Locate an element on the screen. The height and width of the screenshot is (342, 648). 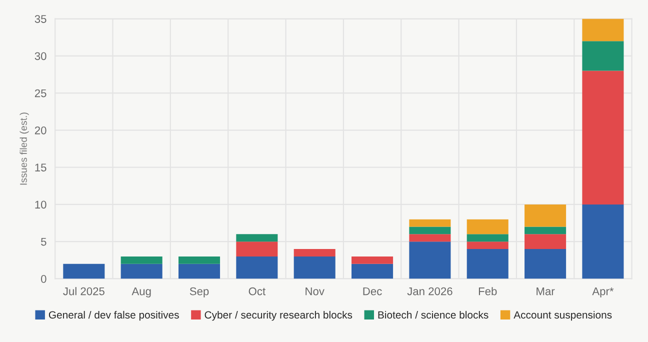
y-tick-label: 10 is located at coordinates (40, 204).